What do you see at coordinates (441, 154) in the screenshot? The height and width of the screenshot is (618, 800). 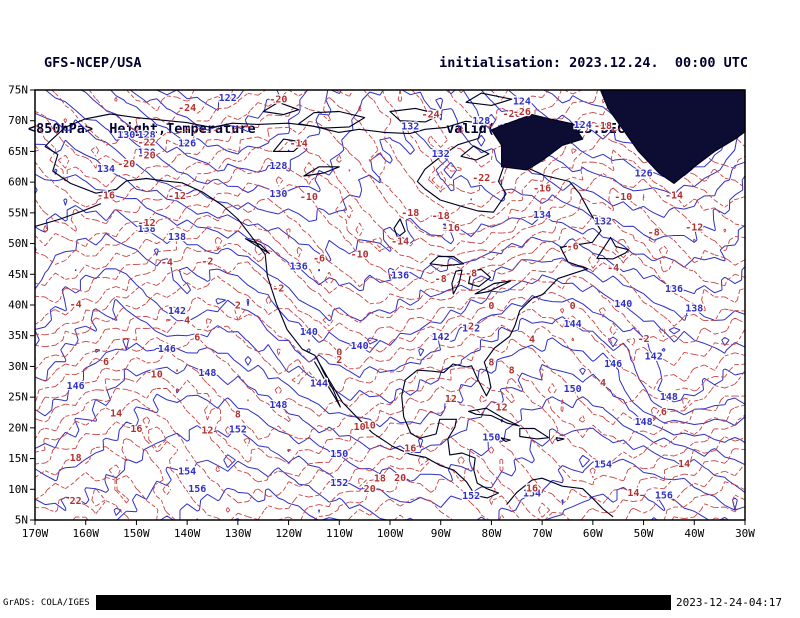 I see `svg-text: 132` at bounding box center [441, 154].